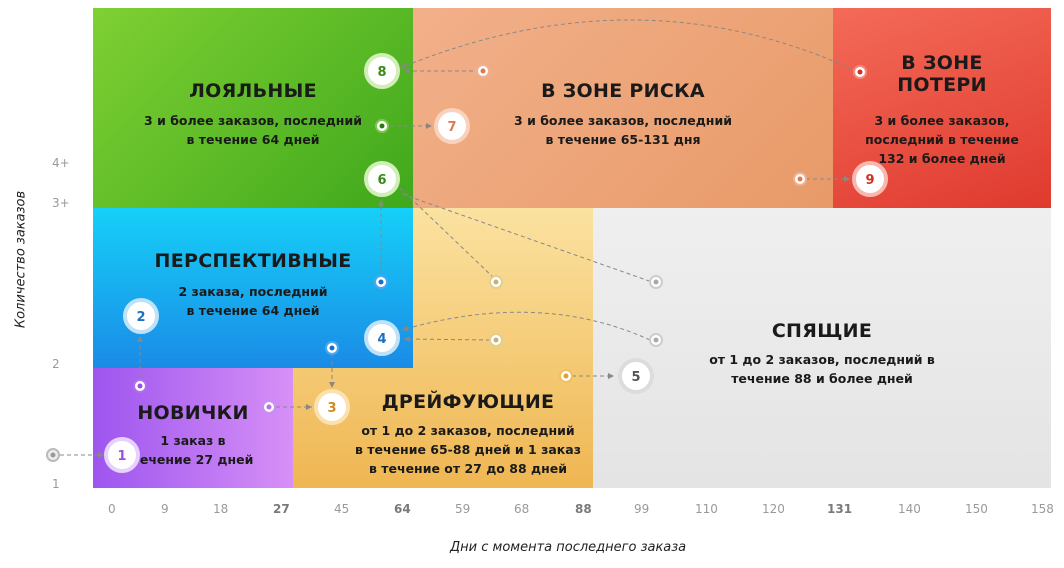  I want to click on node-2: 2, so click(141, 316).